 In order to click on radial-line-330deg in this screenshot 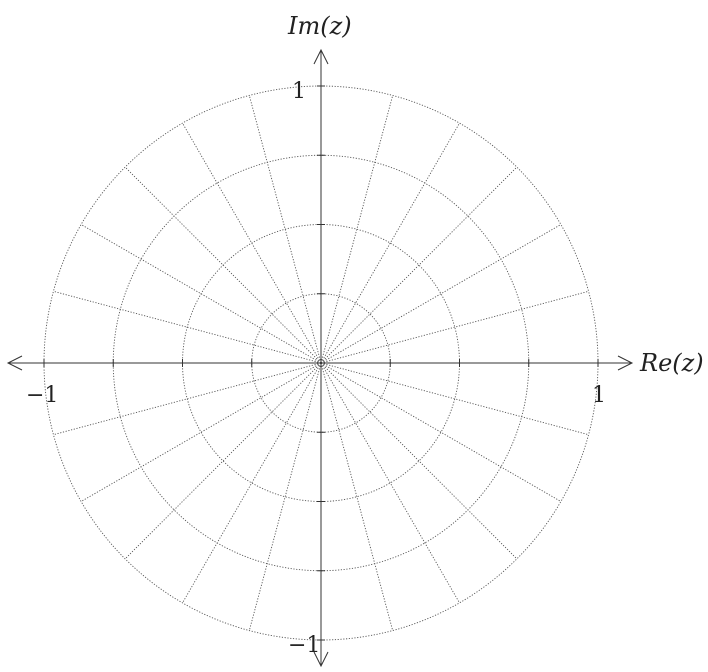, I will do `click(441, 432)`.